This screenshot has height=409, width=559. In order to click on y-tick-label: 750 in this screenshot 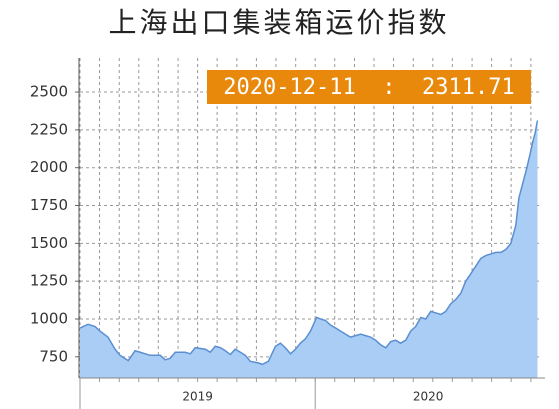, I will do `click(53, 356)`.